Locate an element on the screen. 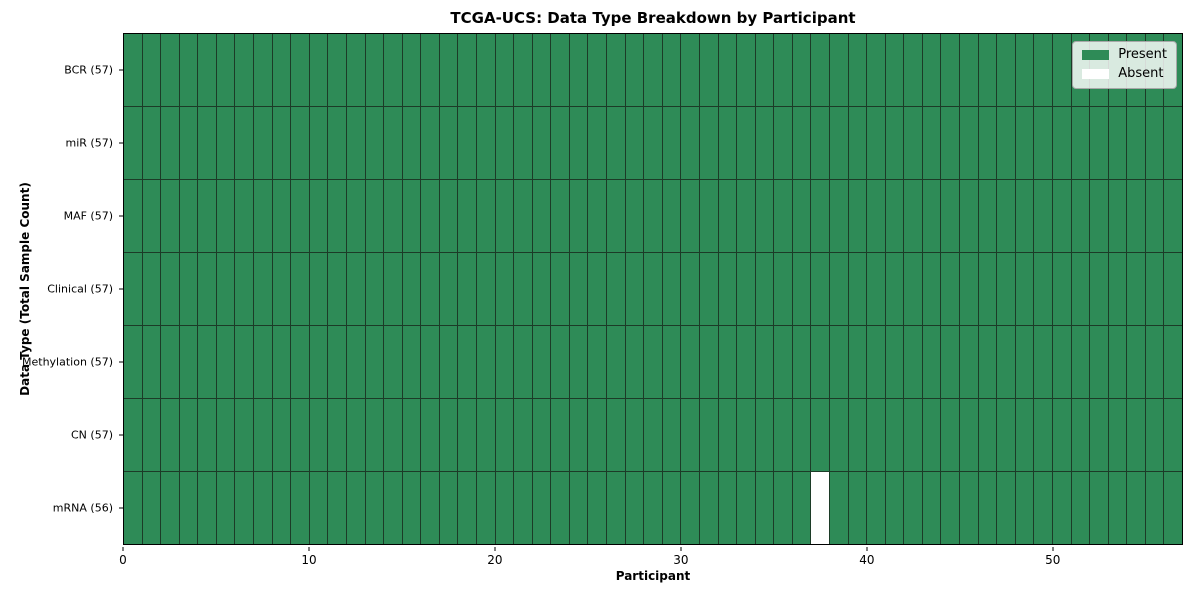 The width and height of the screenshot is (1200, 600). legend-item-present: Present is located at coordinates (1124, 54).